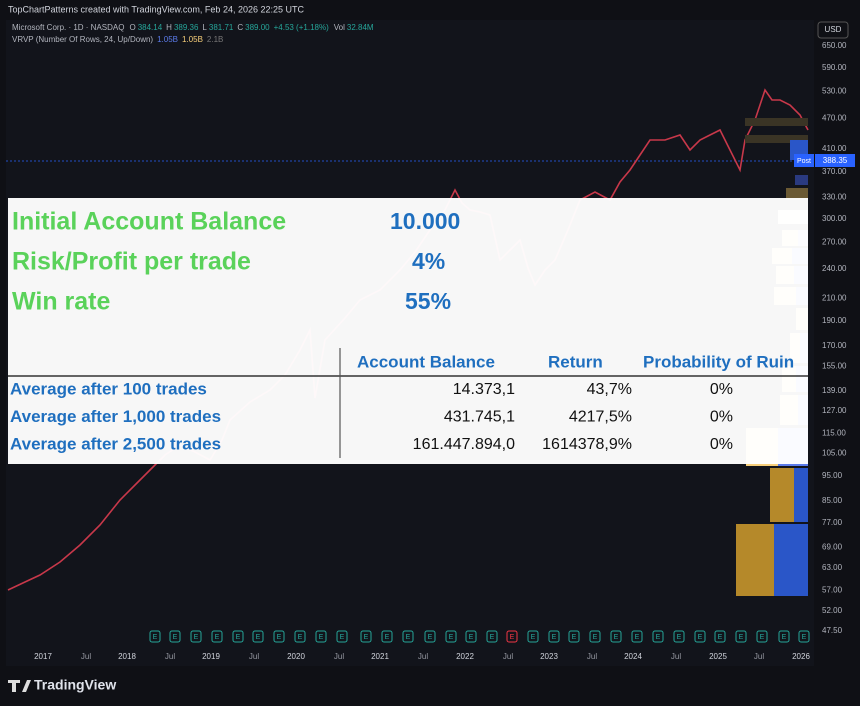 Image resolution: width=860 pixels, height=706 pixels. Describe the element at coordinates (834, 432) in the screenshot. I see `price-tick-label: 115.00` at that location.